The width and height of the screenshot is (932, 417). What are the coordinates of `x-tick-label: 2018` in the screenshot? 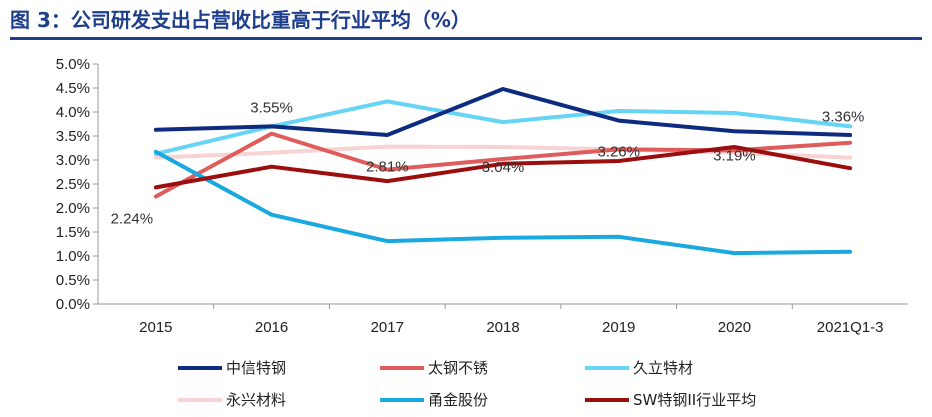 It's located at (502, 327).